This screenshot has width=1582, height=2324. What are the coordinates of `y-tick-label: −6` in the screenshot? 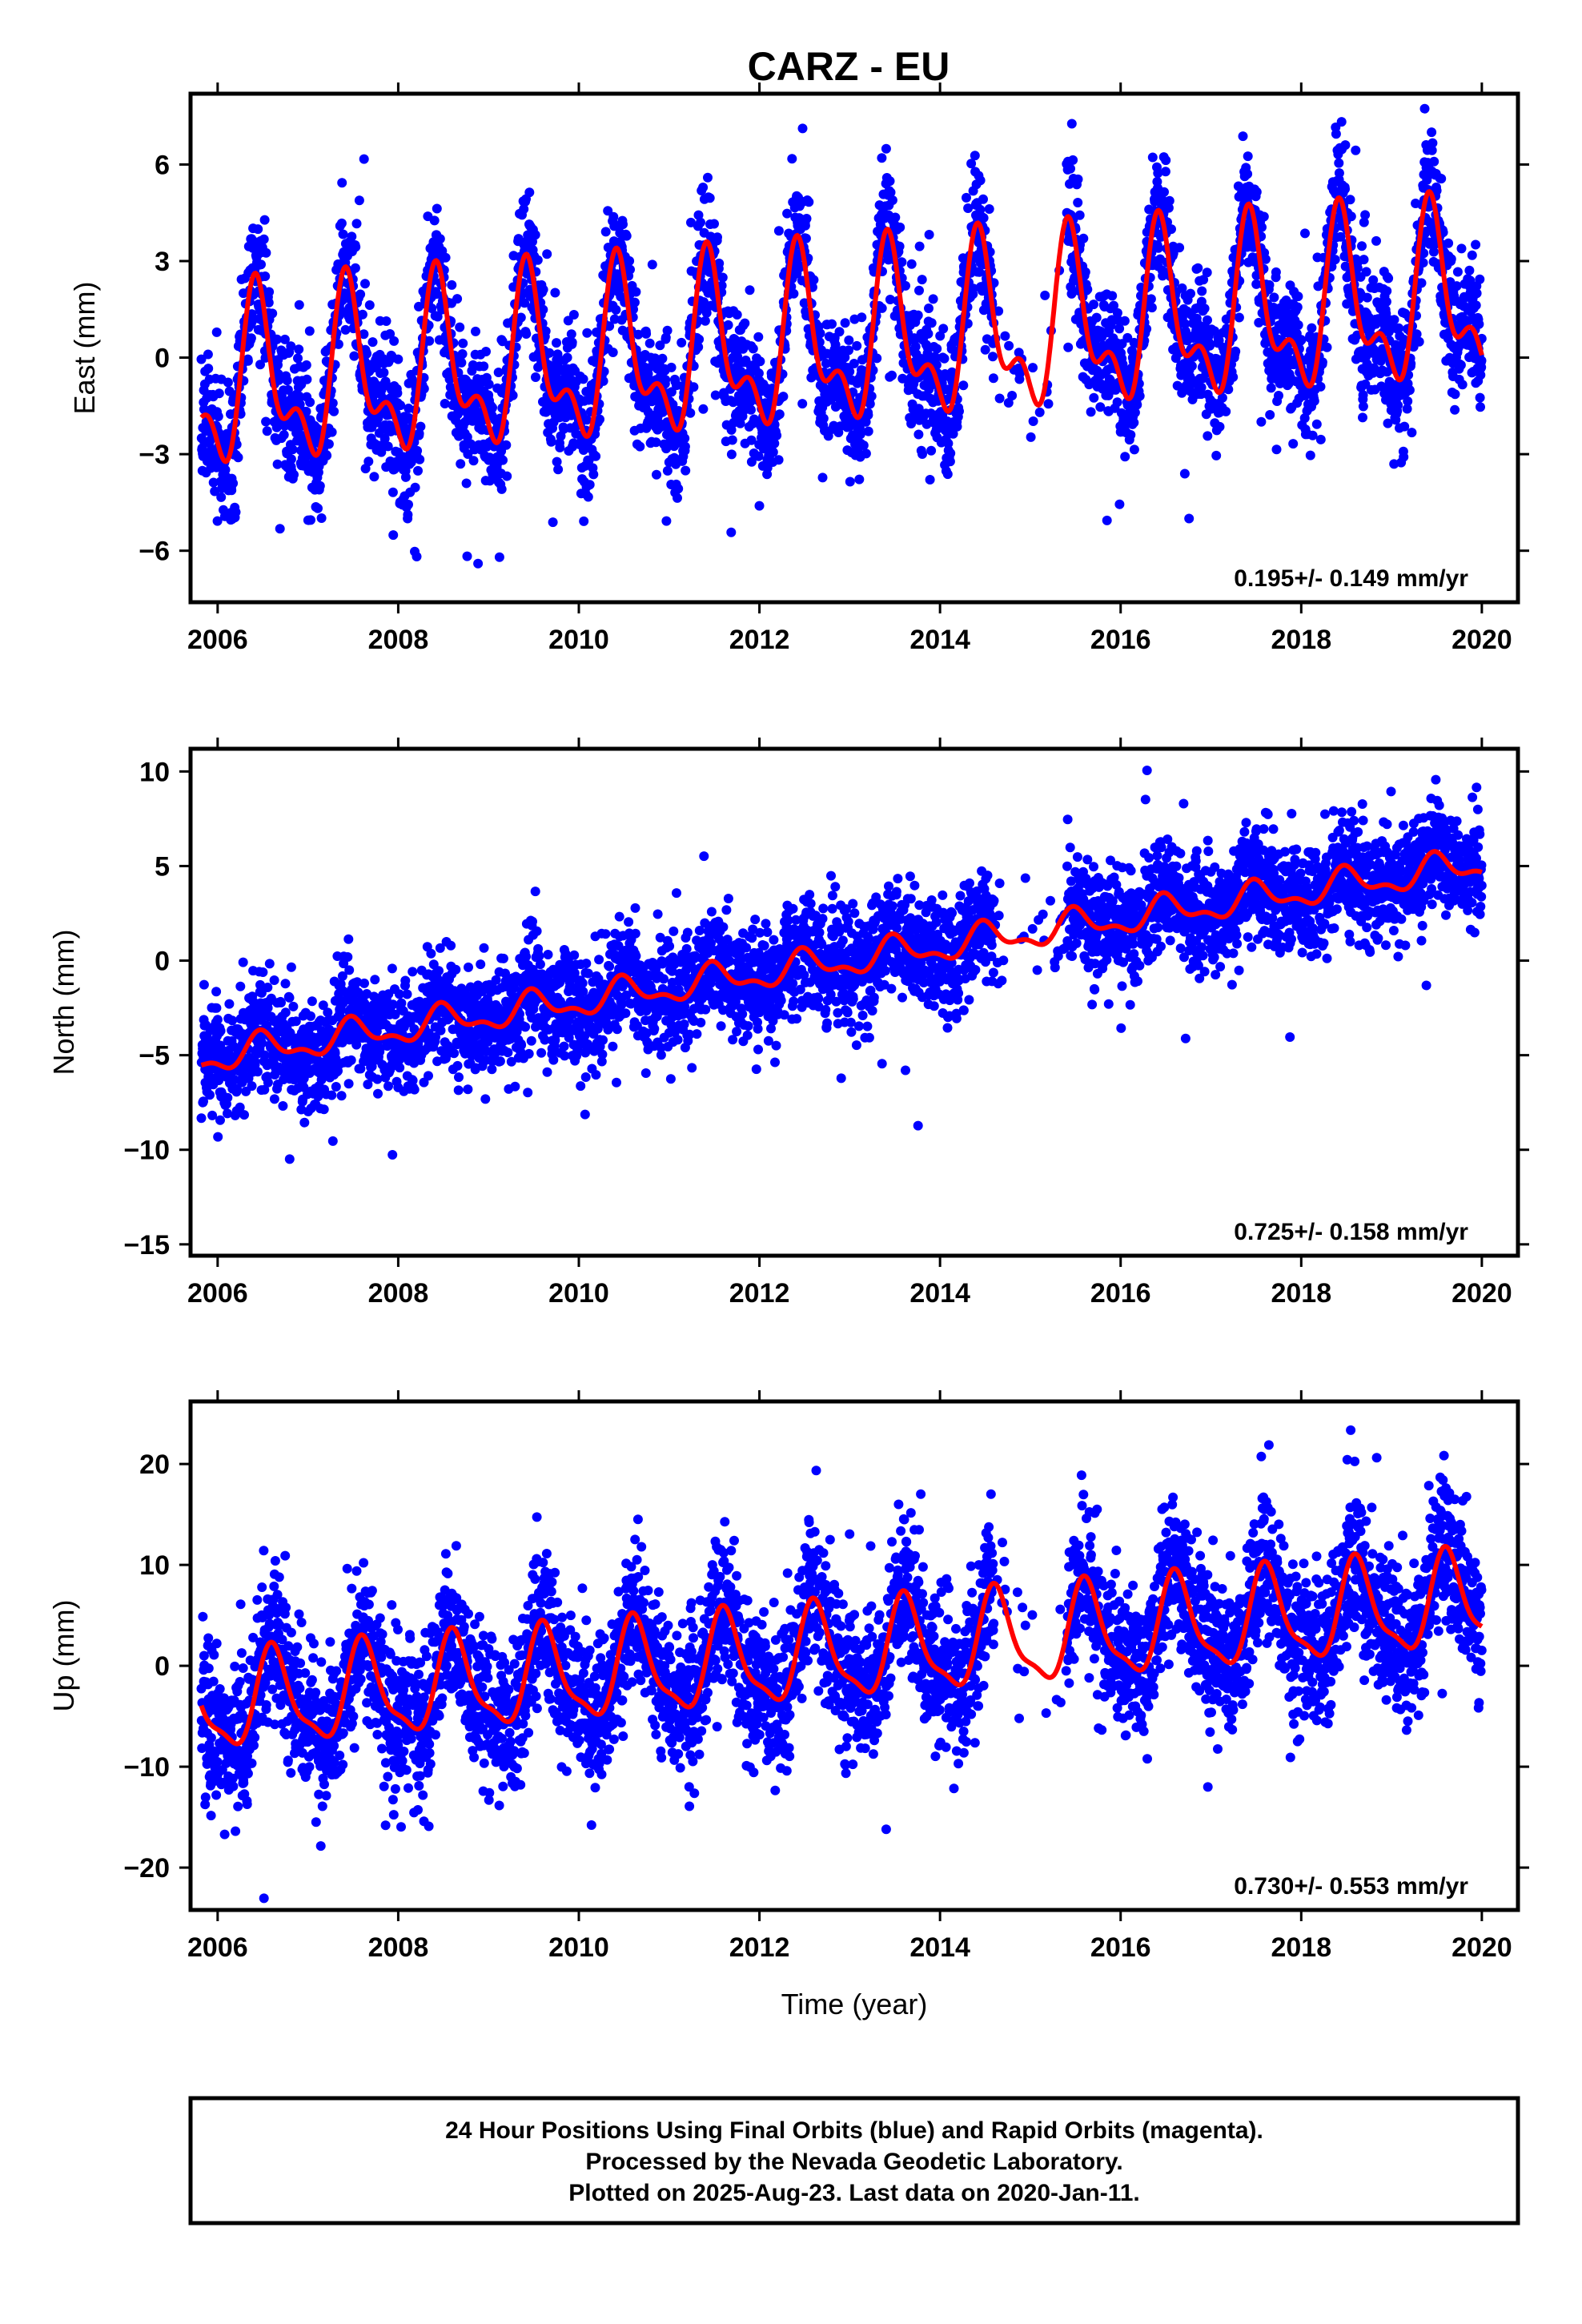 It's located at (154, 552).